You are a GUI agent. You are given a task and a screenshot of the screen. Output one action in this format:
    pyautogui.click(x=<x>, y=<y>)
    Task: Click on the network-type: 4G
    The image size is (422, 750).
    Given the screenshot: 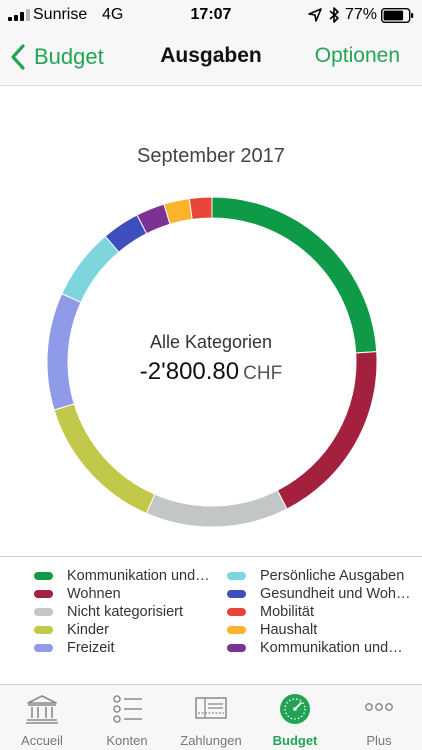 What is the action you would take?
    pyautogui.click(x=113, y=14)
    